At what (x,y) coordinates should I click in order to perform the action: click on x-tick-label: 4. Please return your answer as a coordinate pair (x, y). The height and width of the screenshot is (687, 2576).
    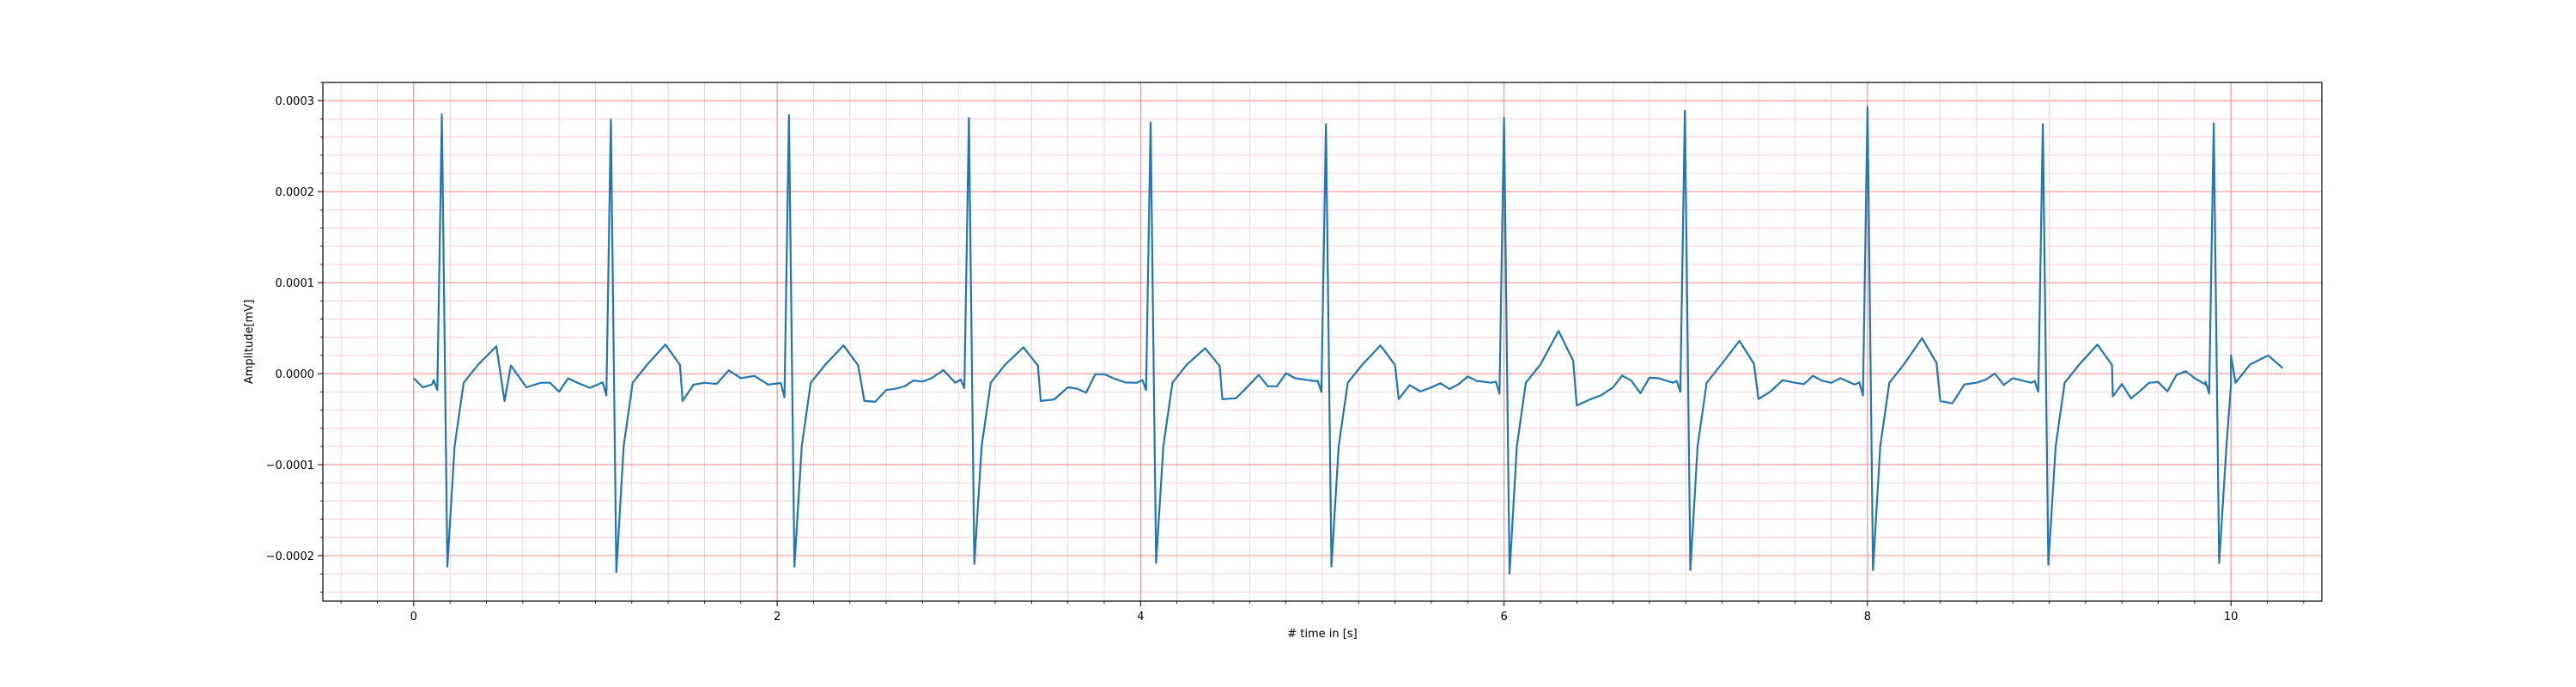
    Looking at the image, I should click on (1140, 617).